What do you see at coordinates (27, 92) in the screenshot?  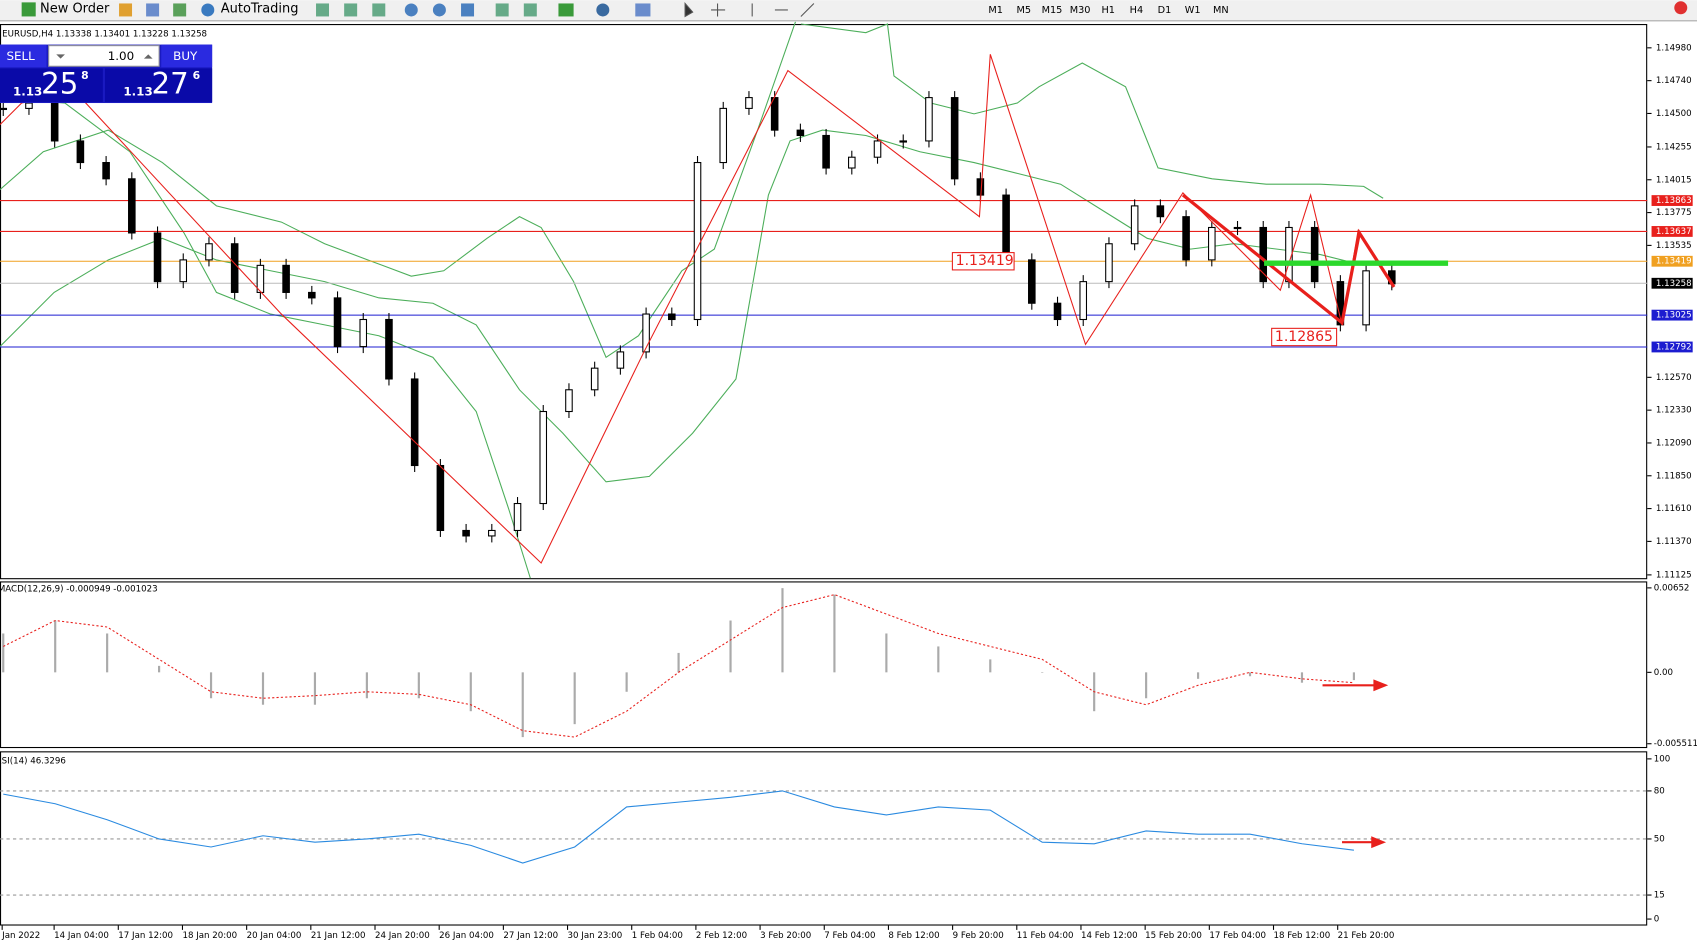 I see `bid-prefix: 1.13` at bounding box center [27, 92].